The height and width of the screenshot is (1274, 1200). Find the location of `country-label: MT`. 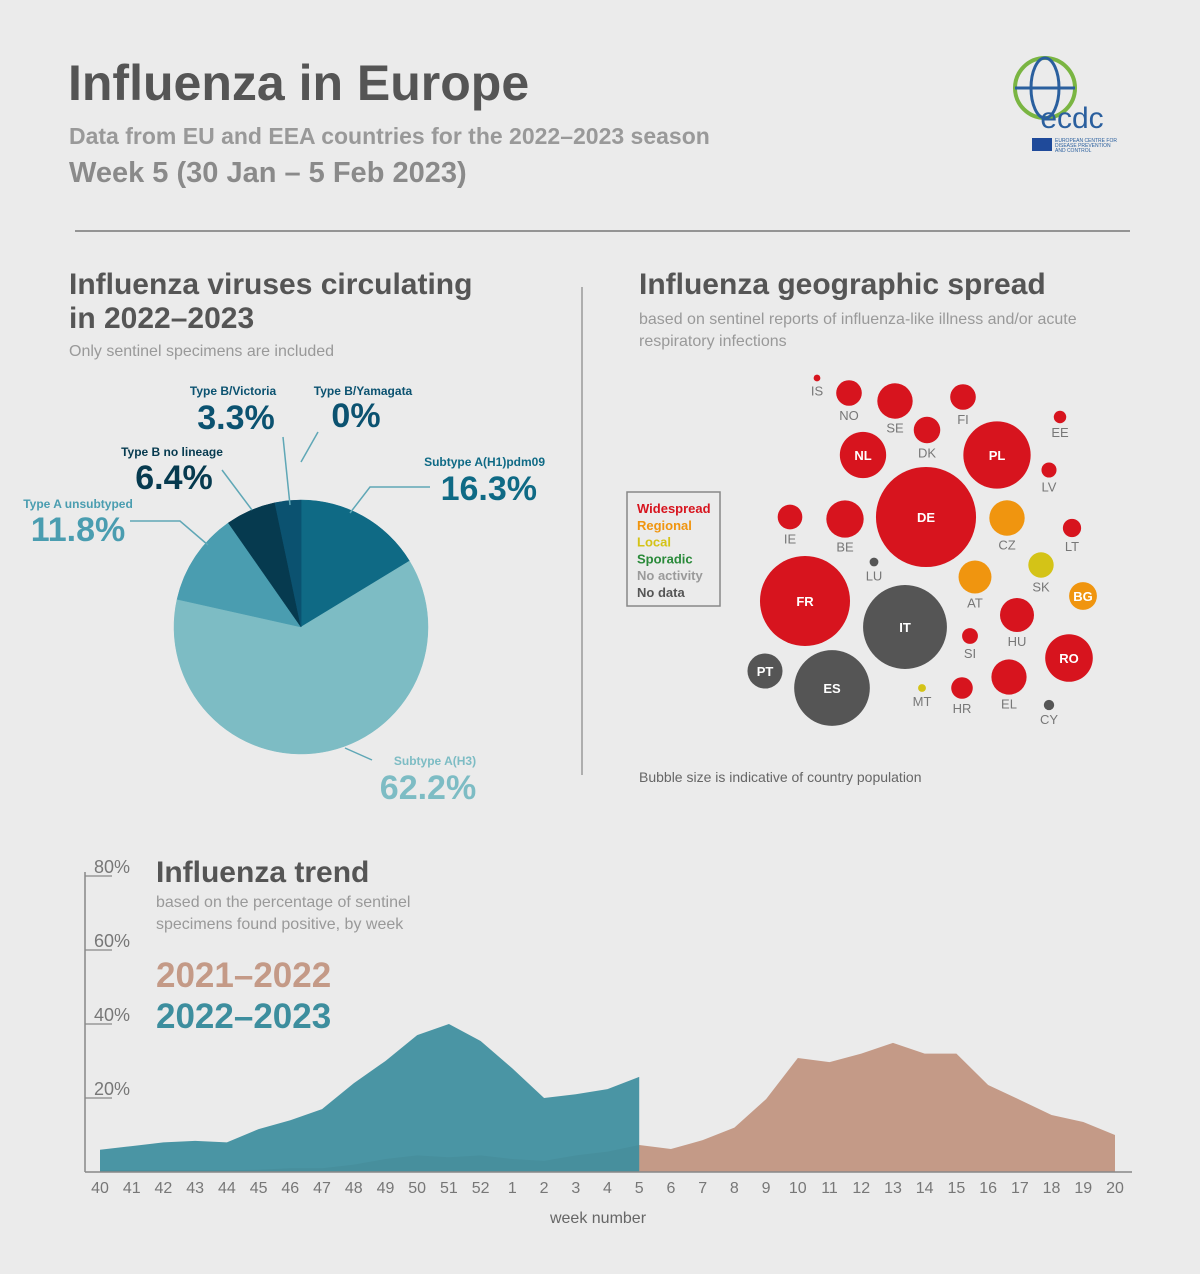

country-label: MT is located at coordinates (922, 701).